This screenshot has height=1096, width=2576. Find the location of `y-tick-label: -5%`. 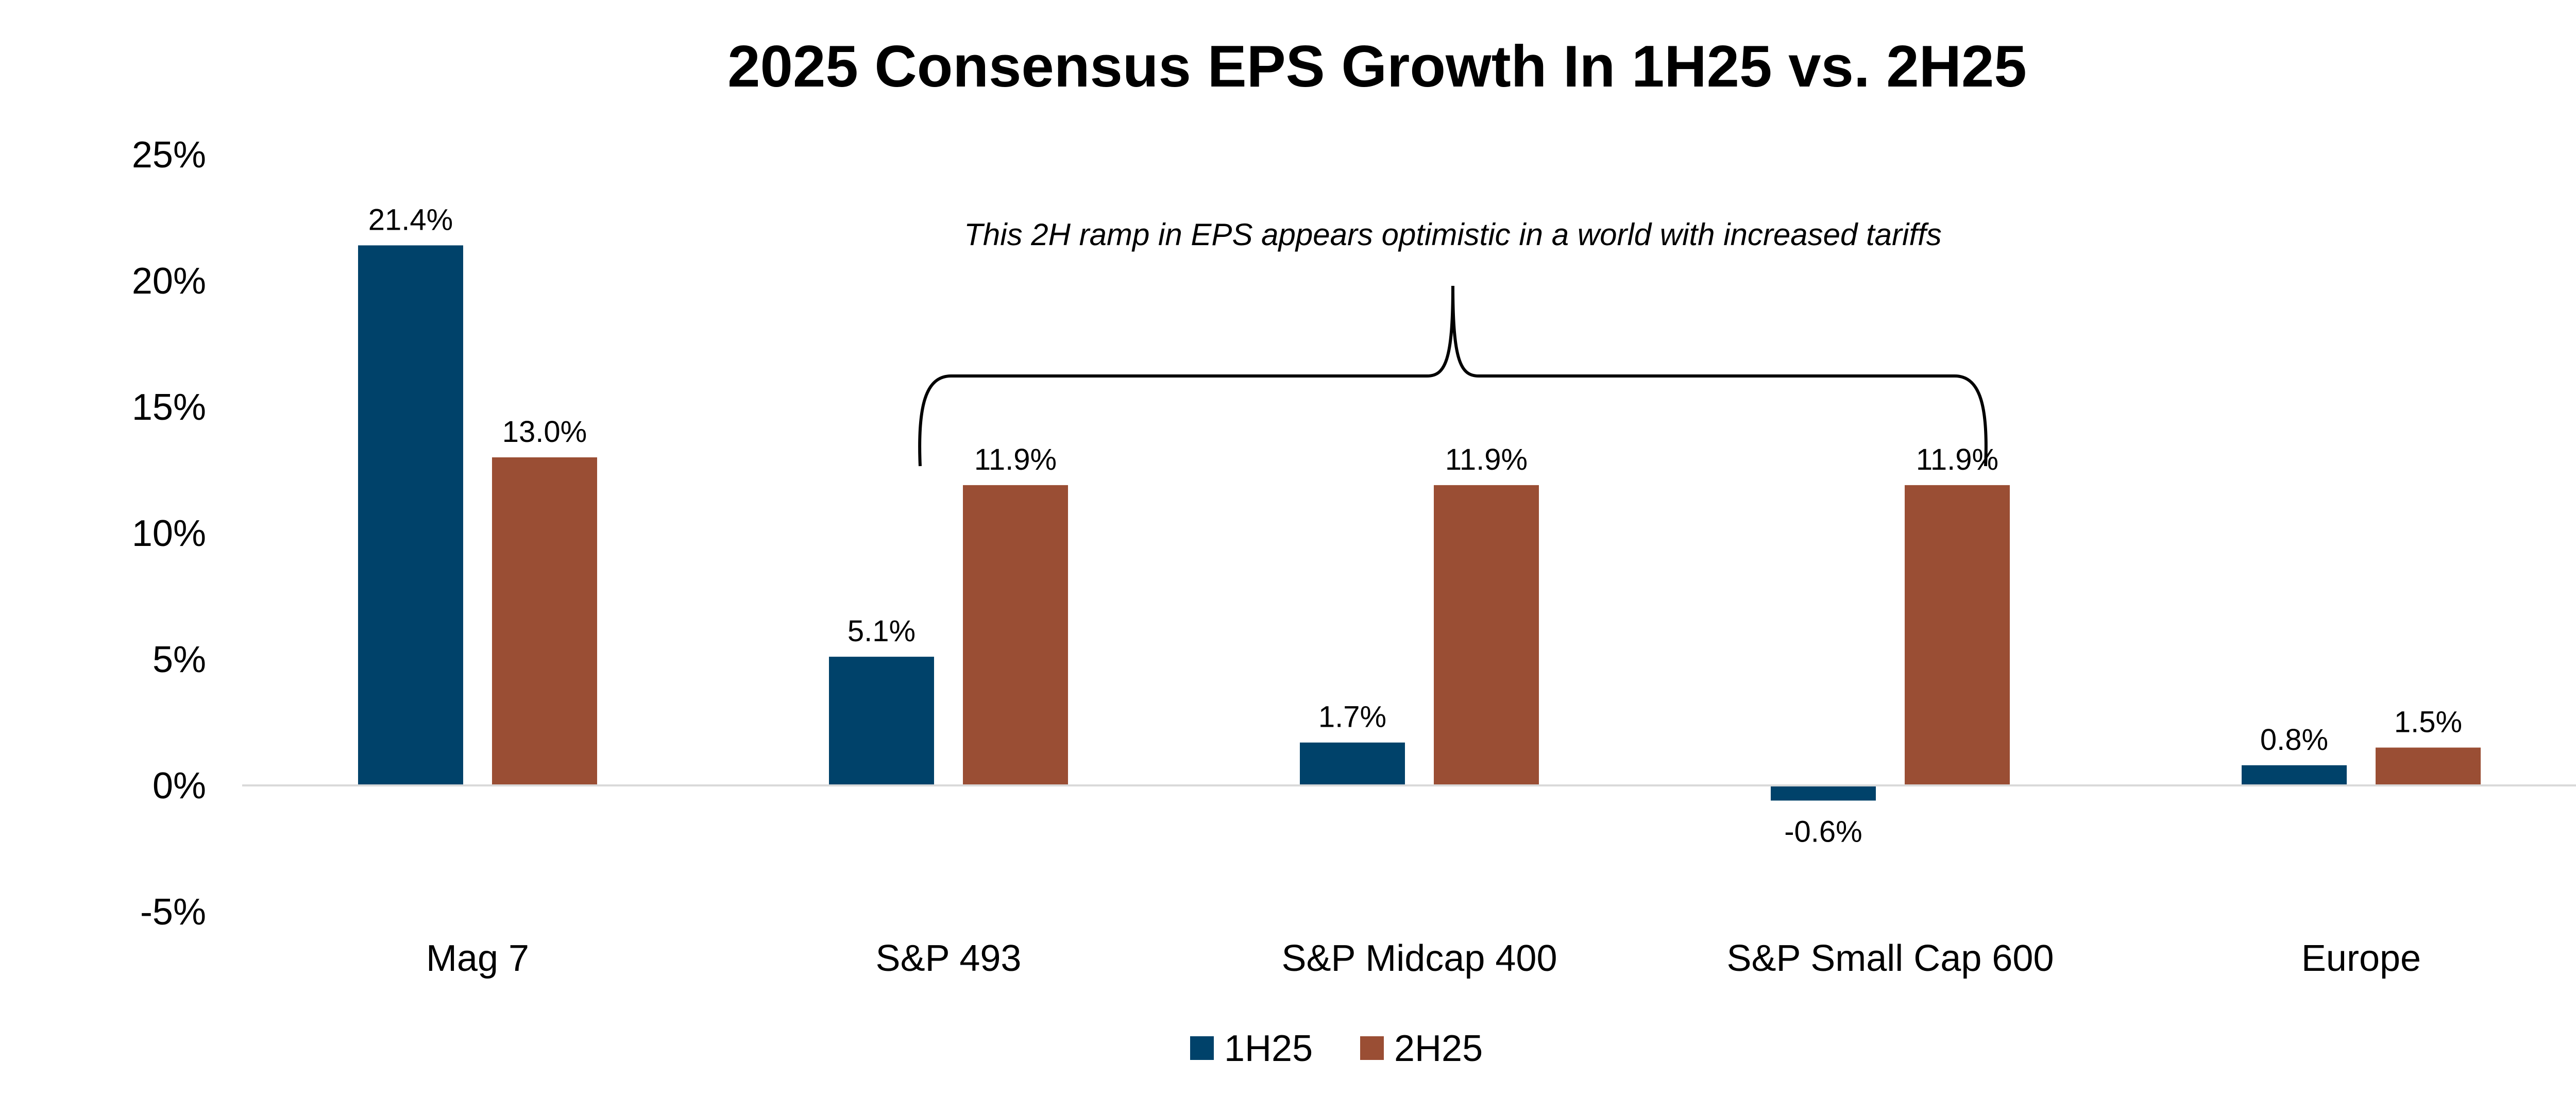

y-tick-label: -5% is located at coordinates (173, 912).